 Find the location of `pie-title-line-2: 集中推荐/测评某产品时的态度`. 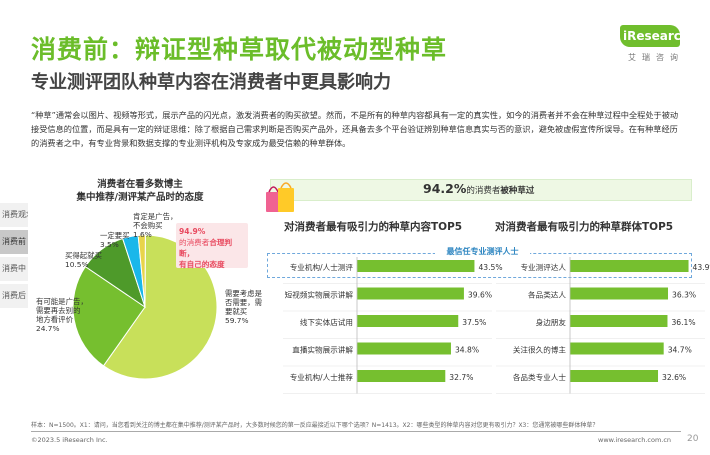

pie-title-line-2: 集中推荐/测评某产品时的态度 is located at coordinates (140, 197).